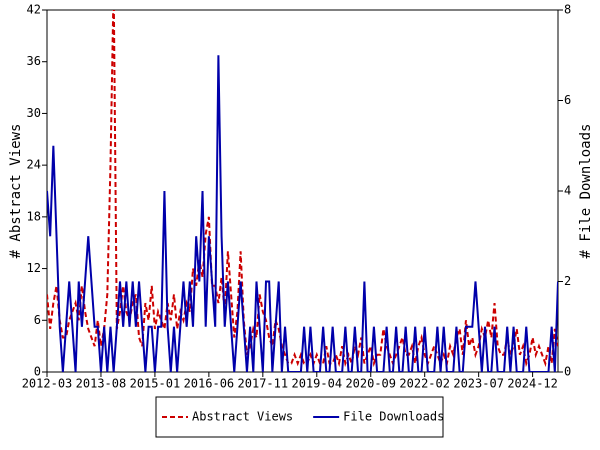 This screenshot has width=600, height=450. Describe the element at coordinates (34, 165) in the screenshot. I see `y-tick-label: 24` at that location.